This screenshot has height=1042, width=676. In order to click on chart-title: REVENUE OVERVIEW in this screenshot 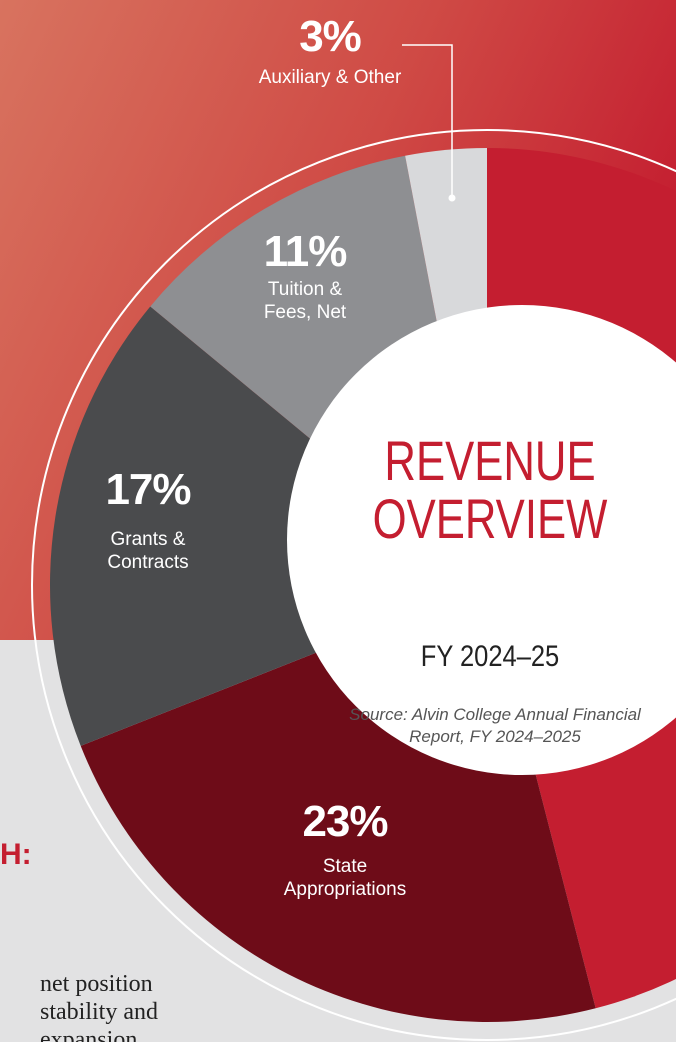, I will do `click(490, 489)`.